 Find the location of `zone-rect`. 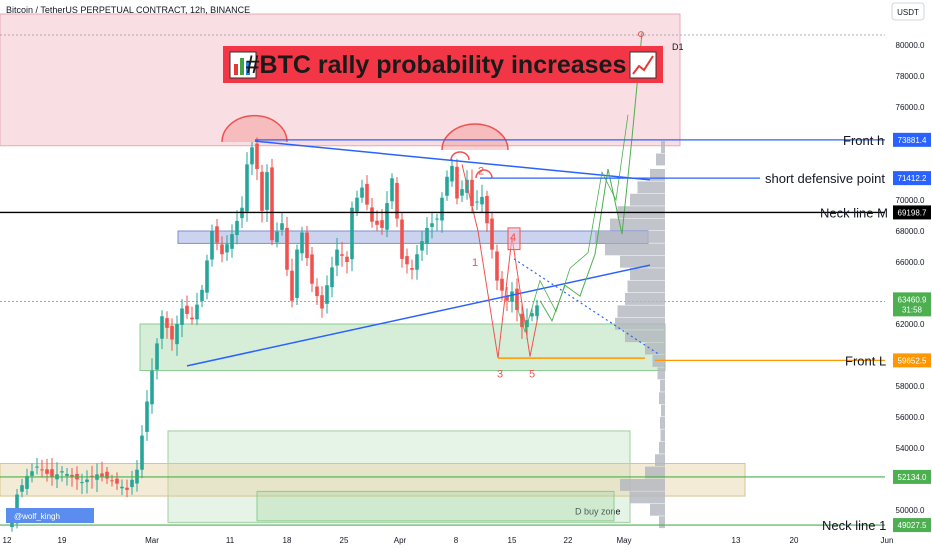

zone-rect is located at coordinates (402, 347).